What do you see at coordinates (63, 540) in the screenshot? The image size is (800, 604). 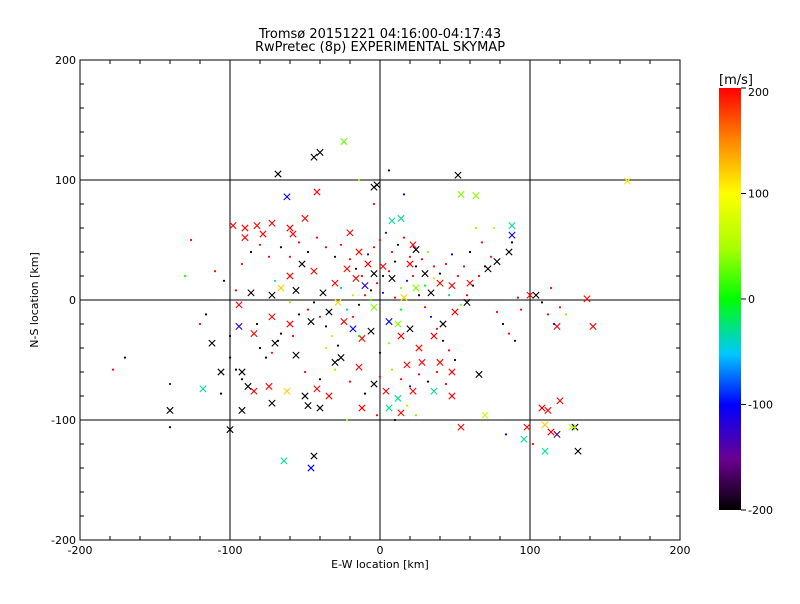 I see `y-tick-label: -200` at bounding box center [63, 540].